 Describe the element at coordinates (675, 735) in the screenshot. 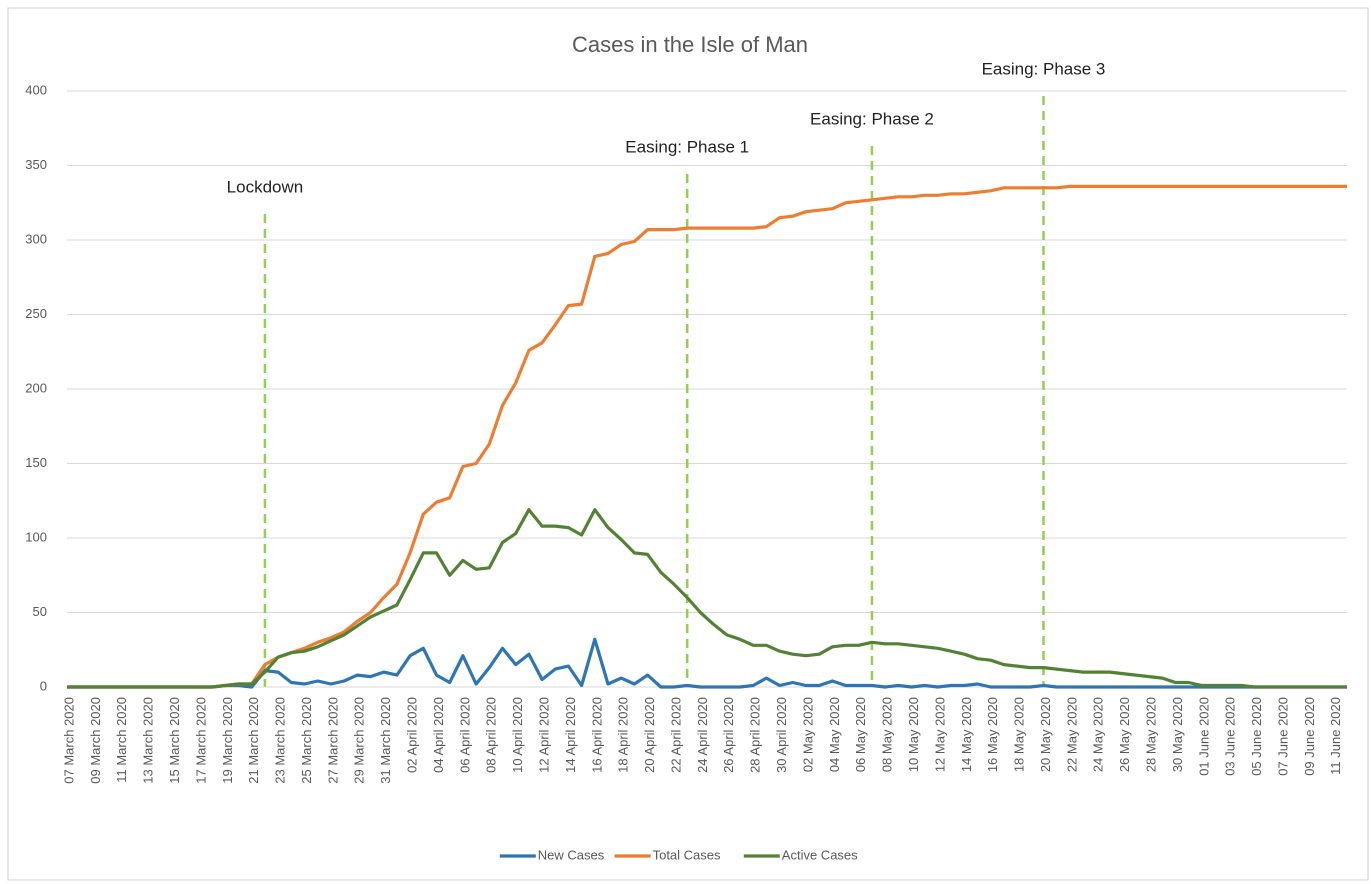

I see `x-tick-label: 22 April 2020` at that location.